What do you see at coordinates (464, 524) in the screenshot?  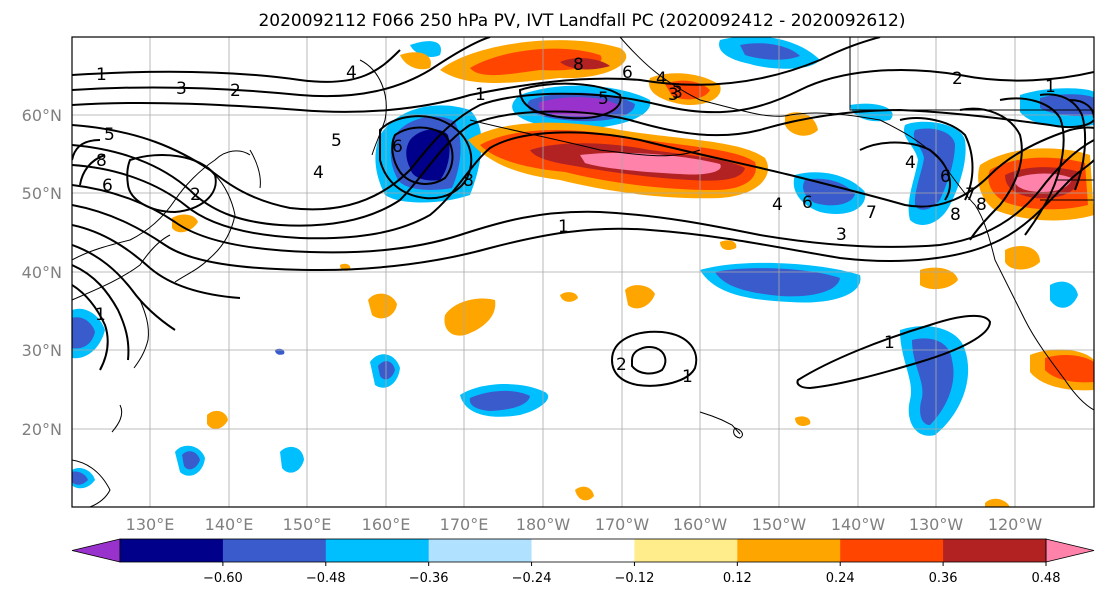 I see `lon-label: 170°E` at bounding box center [464, 524].